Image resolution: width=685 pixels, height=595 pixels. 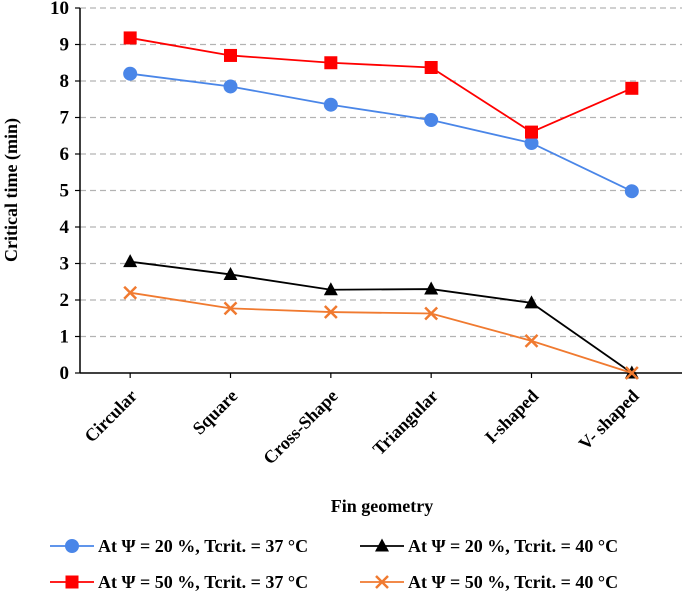 I want to click on legend-item: At Ψ = 50 %, Tcrit. = 37 °C, so click(x=179, y=582).